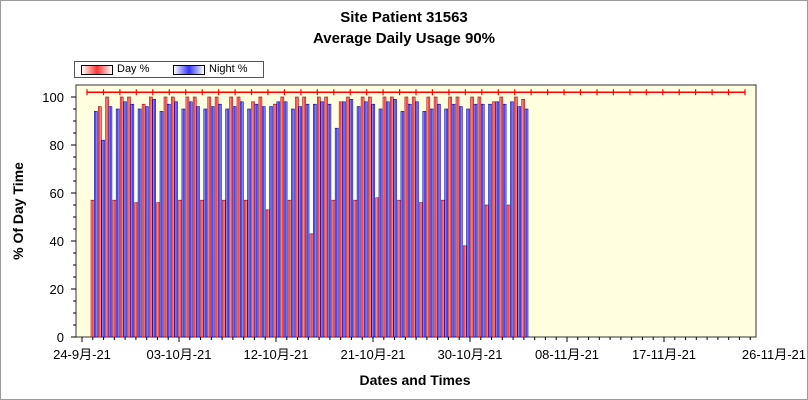  I want to click on chart-title: Site Patient 31563, so click(404, 17).